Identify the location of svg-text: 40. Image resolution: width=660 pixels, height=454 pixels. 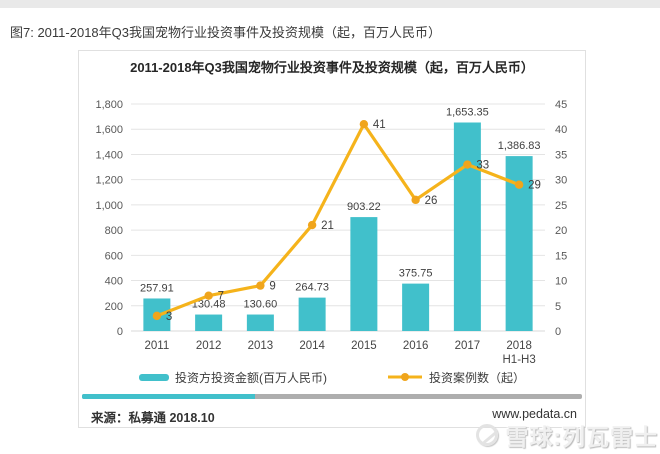
(561, 130).